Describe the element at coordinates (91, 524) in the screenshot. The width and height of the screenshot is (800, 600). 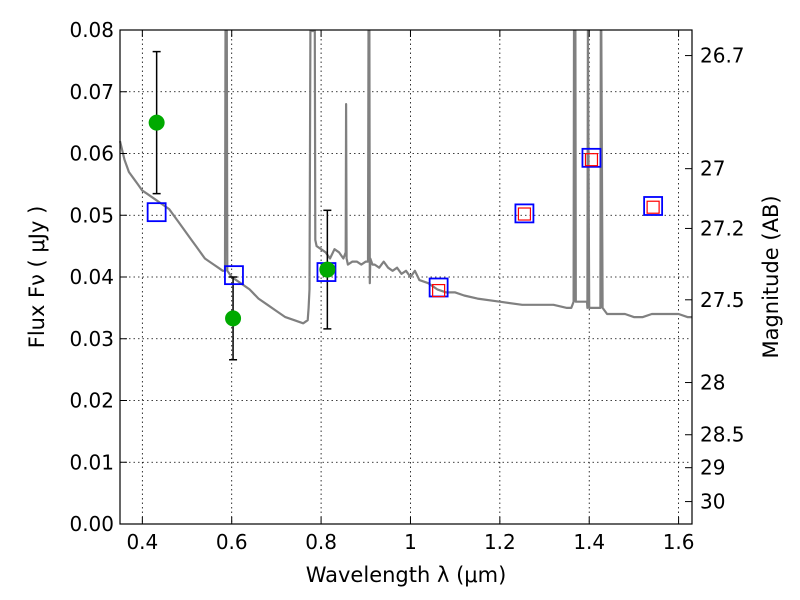
I see `y-tick-label: 0.00` at that location.